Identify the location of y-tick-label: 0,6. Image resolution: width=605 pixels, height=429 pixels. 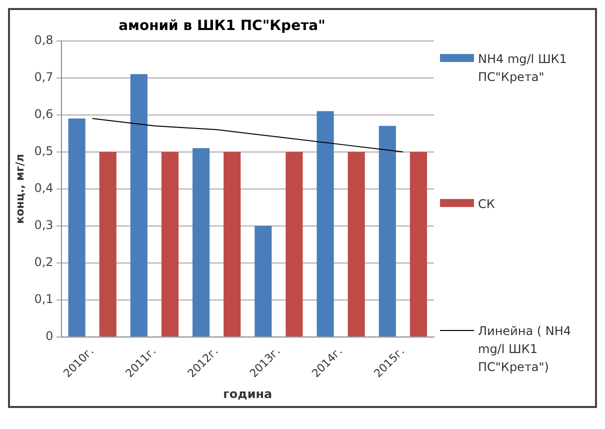
(44, 113).